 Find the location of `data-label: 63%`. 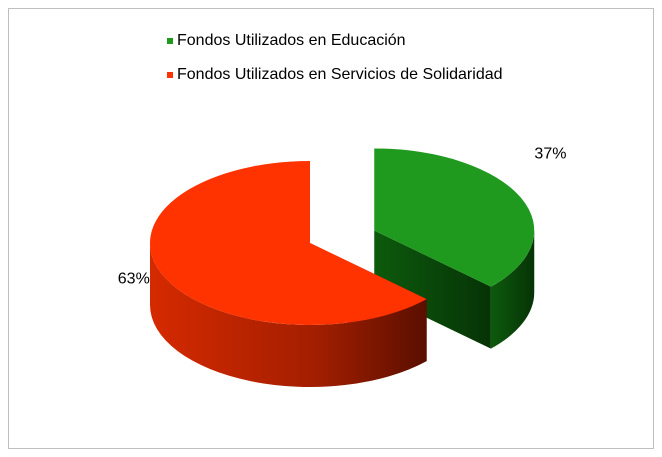

data-label: 63% is located at coordinates (134, 279).